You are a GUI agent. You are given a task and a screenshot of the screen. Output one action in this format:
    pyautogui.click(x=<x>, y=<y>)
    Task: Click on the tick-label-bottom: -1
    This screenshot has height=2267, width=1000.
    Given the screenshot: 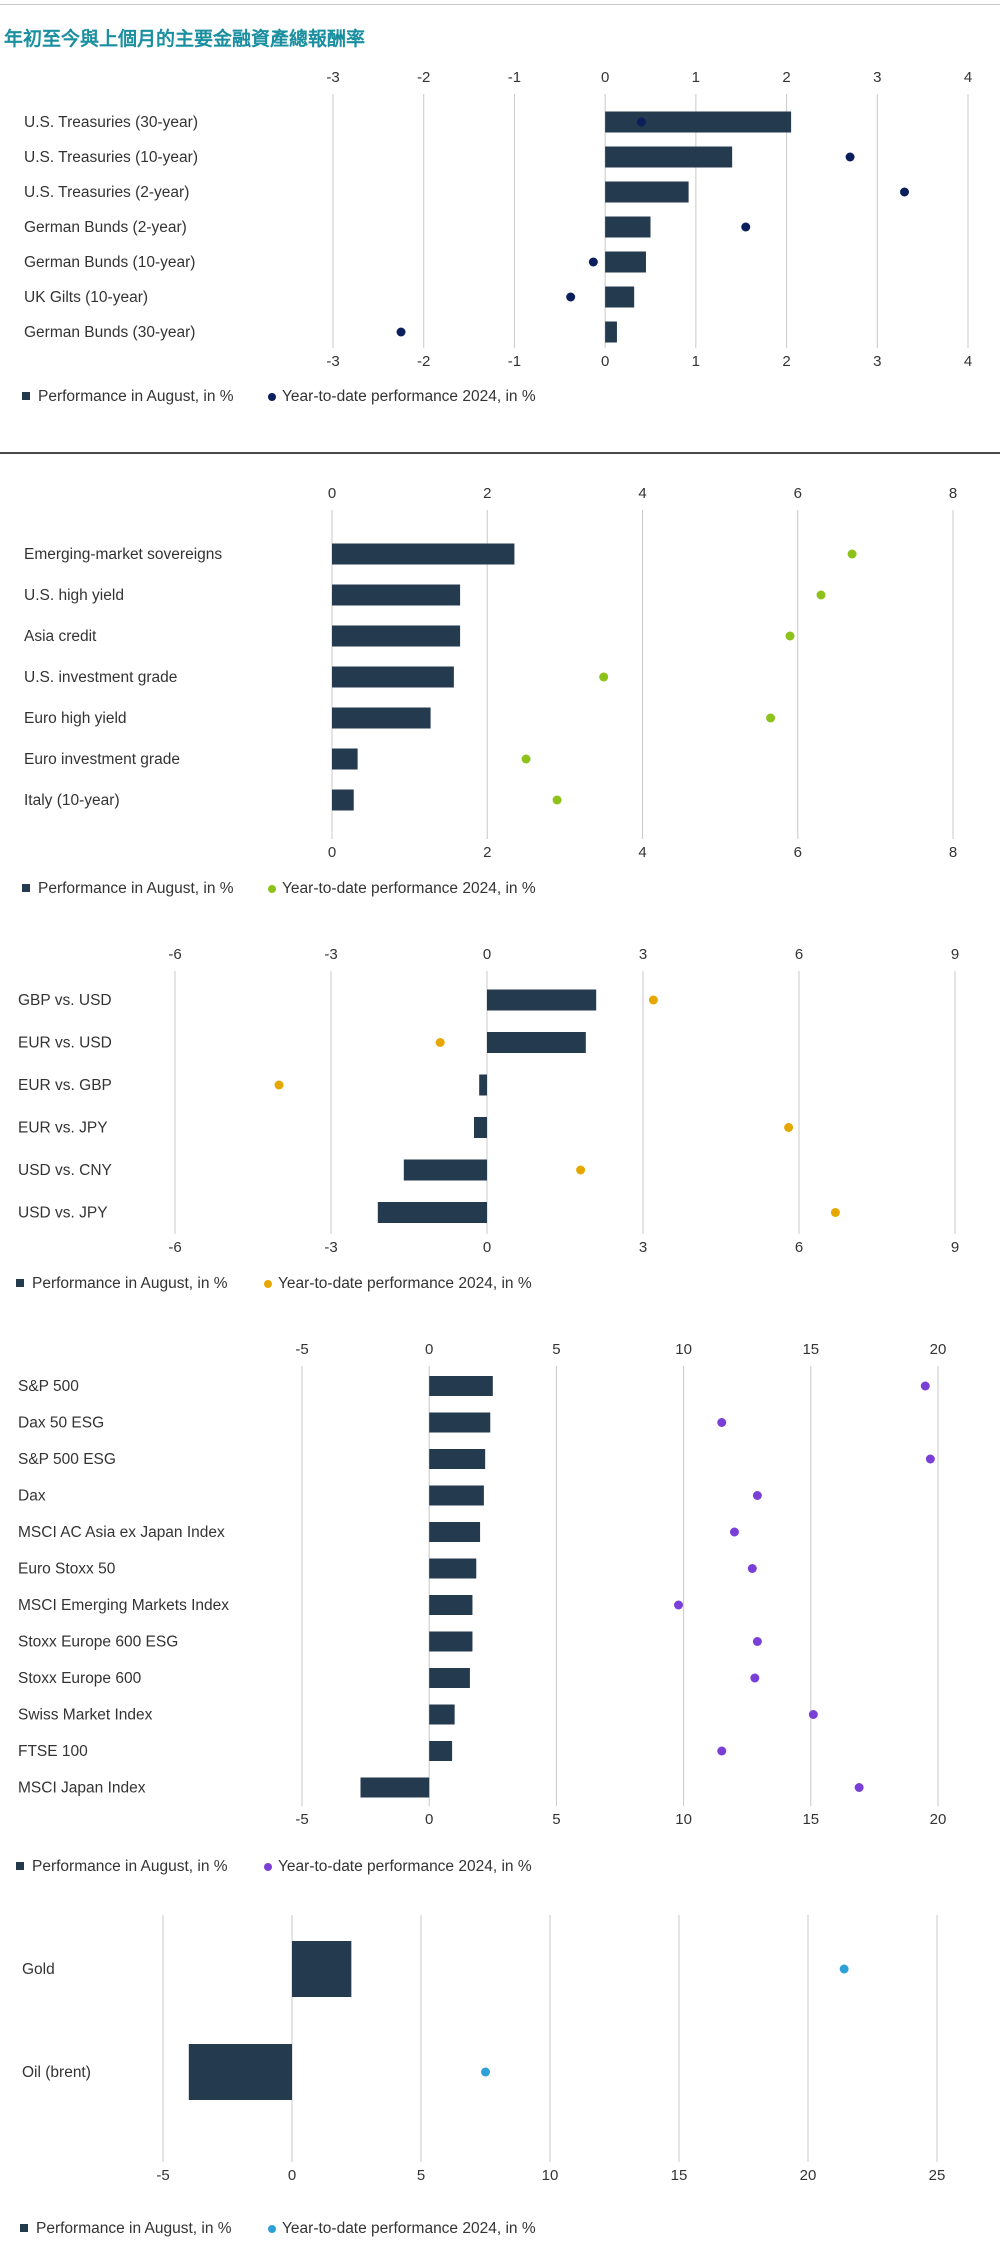 What is the action you would take?
    pyautogui.click(x=514, y=361)
    